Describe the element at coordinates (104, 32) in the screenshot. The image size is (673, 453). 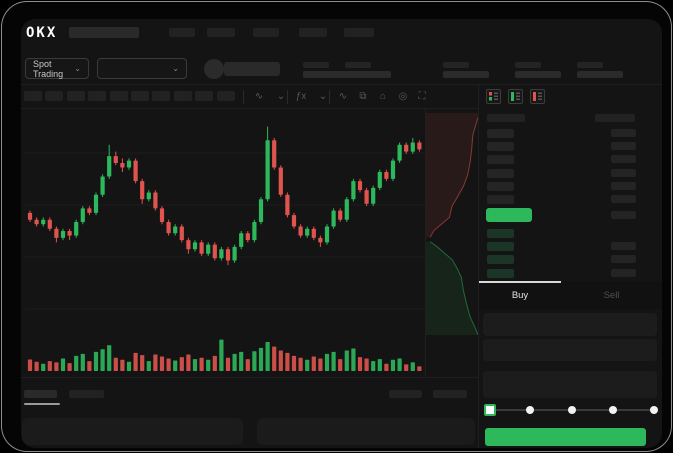
I see `header-skeleton-bar` at that location.